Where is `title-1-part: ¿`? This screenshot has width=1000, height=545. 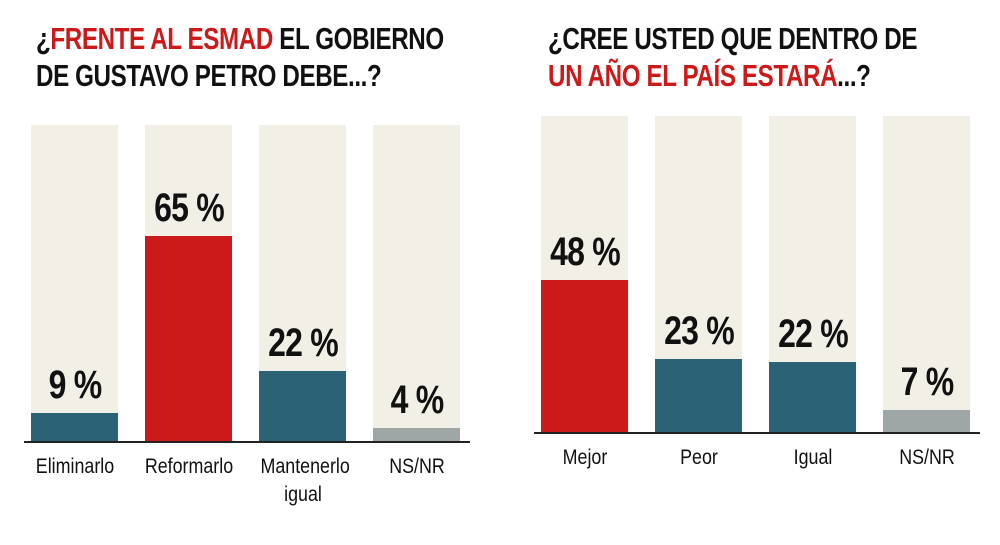 title-1-part: ¿ is located at coordinates (43, 38).